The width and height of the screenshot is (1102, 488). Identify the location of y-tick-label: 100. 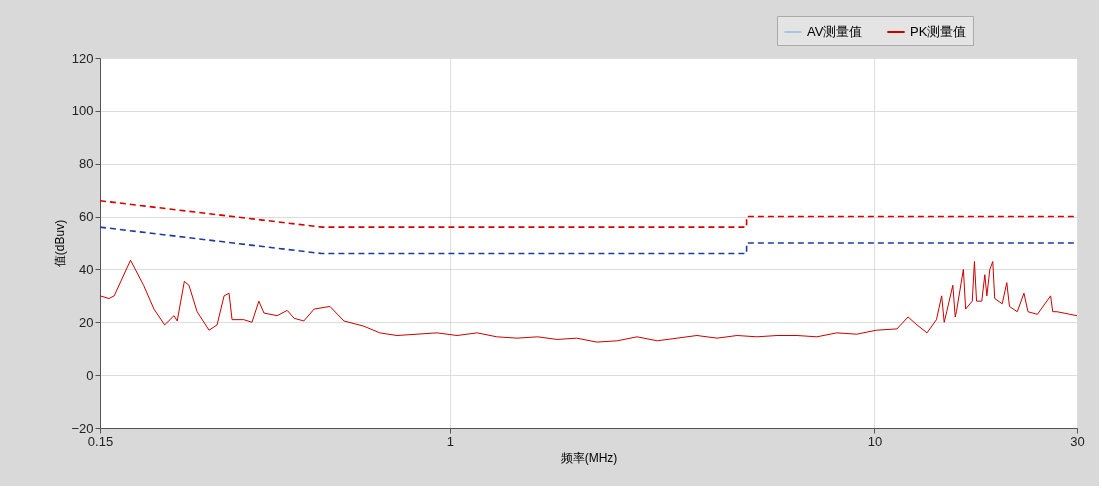
(82, 111).